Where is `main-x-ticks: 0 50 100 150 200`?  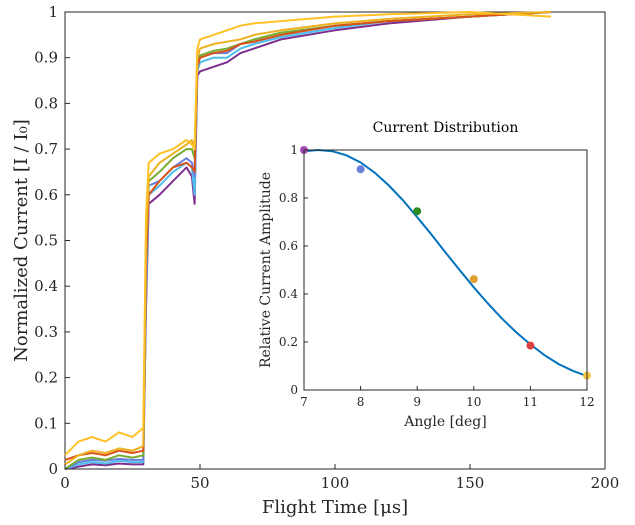 main-x-ticks: 0 50 100 150 200 is located at coordinates (339, 478).